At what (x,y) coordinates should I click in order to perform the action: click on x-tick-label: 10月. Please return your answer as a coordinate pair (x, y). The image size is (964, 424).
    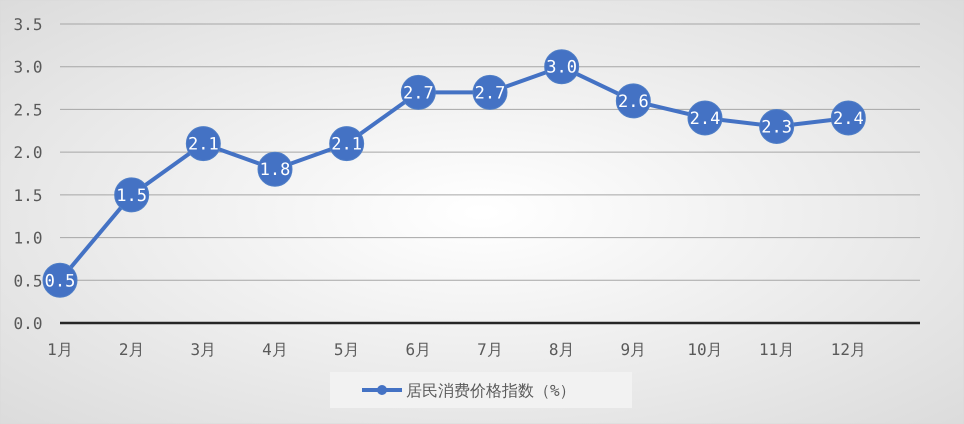
    Looking at the image, I should click on (705, 349).